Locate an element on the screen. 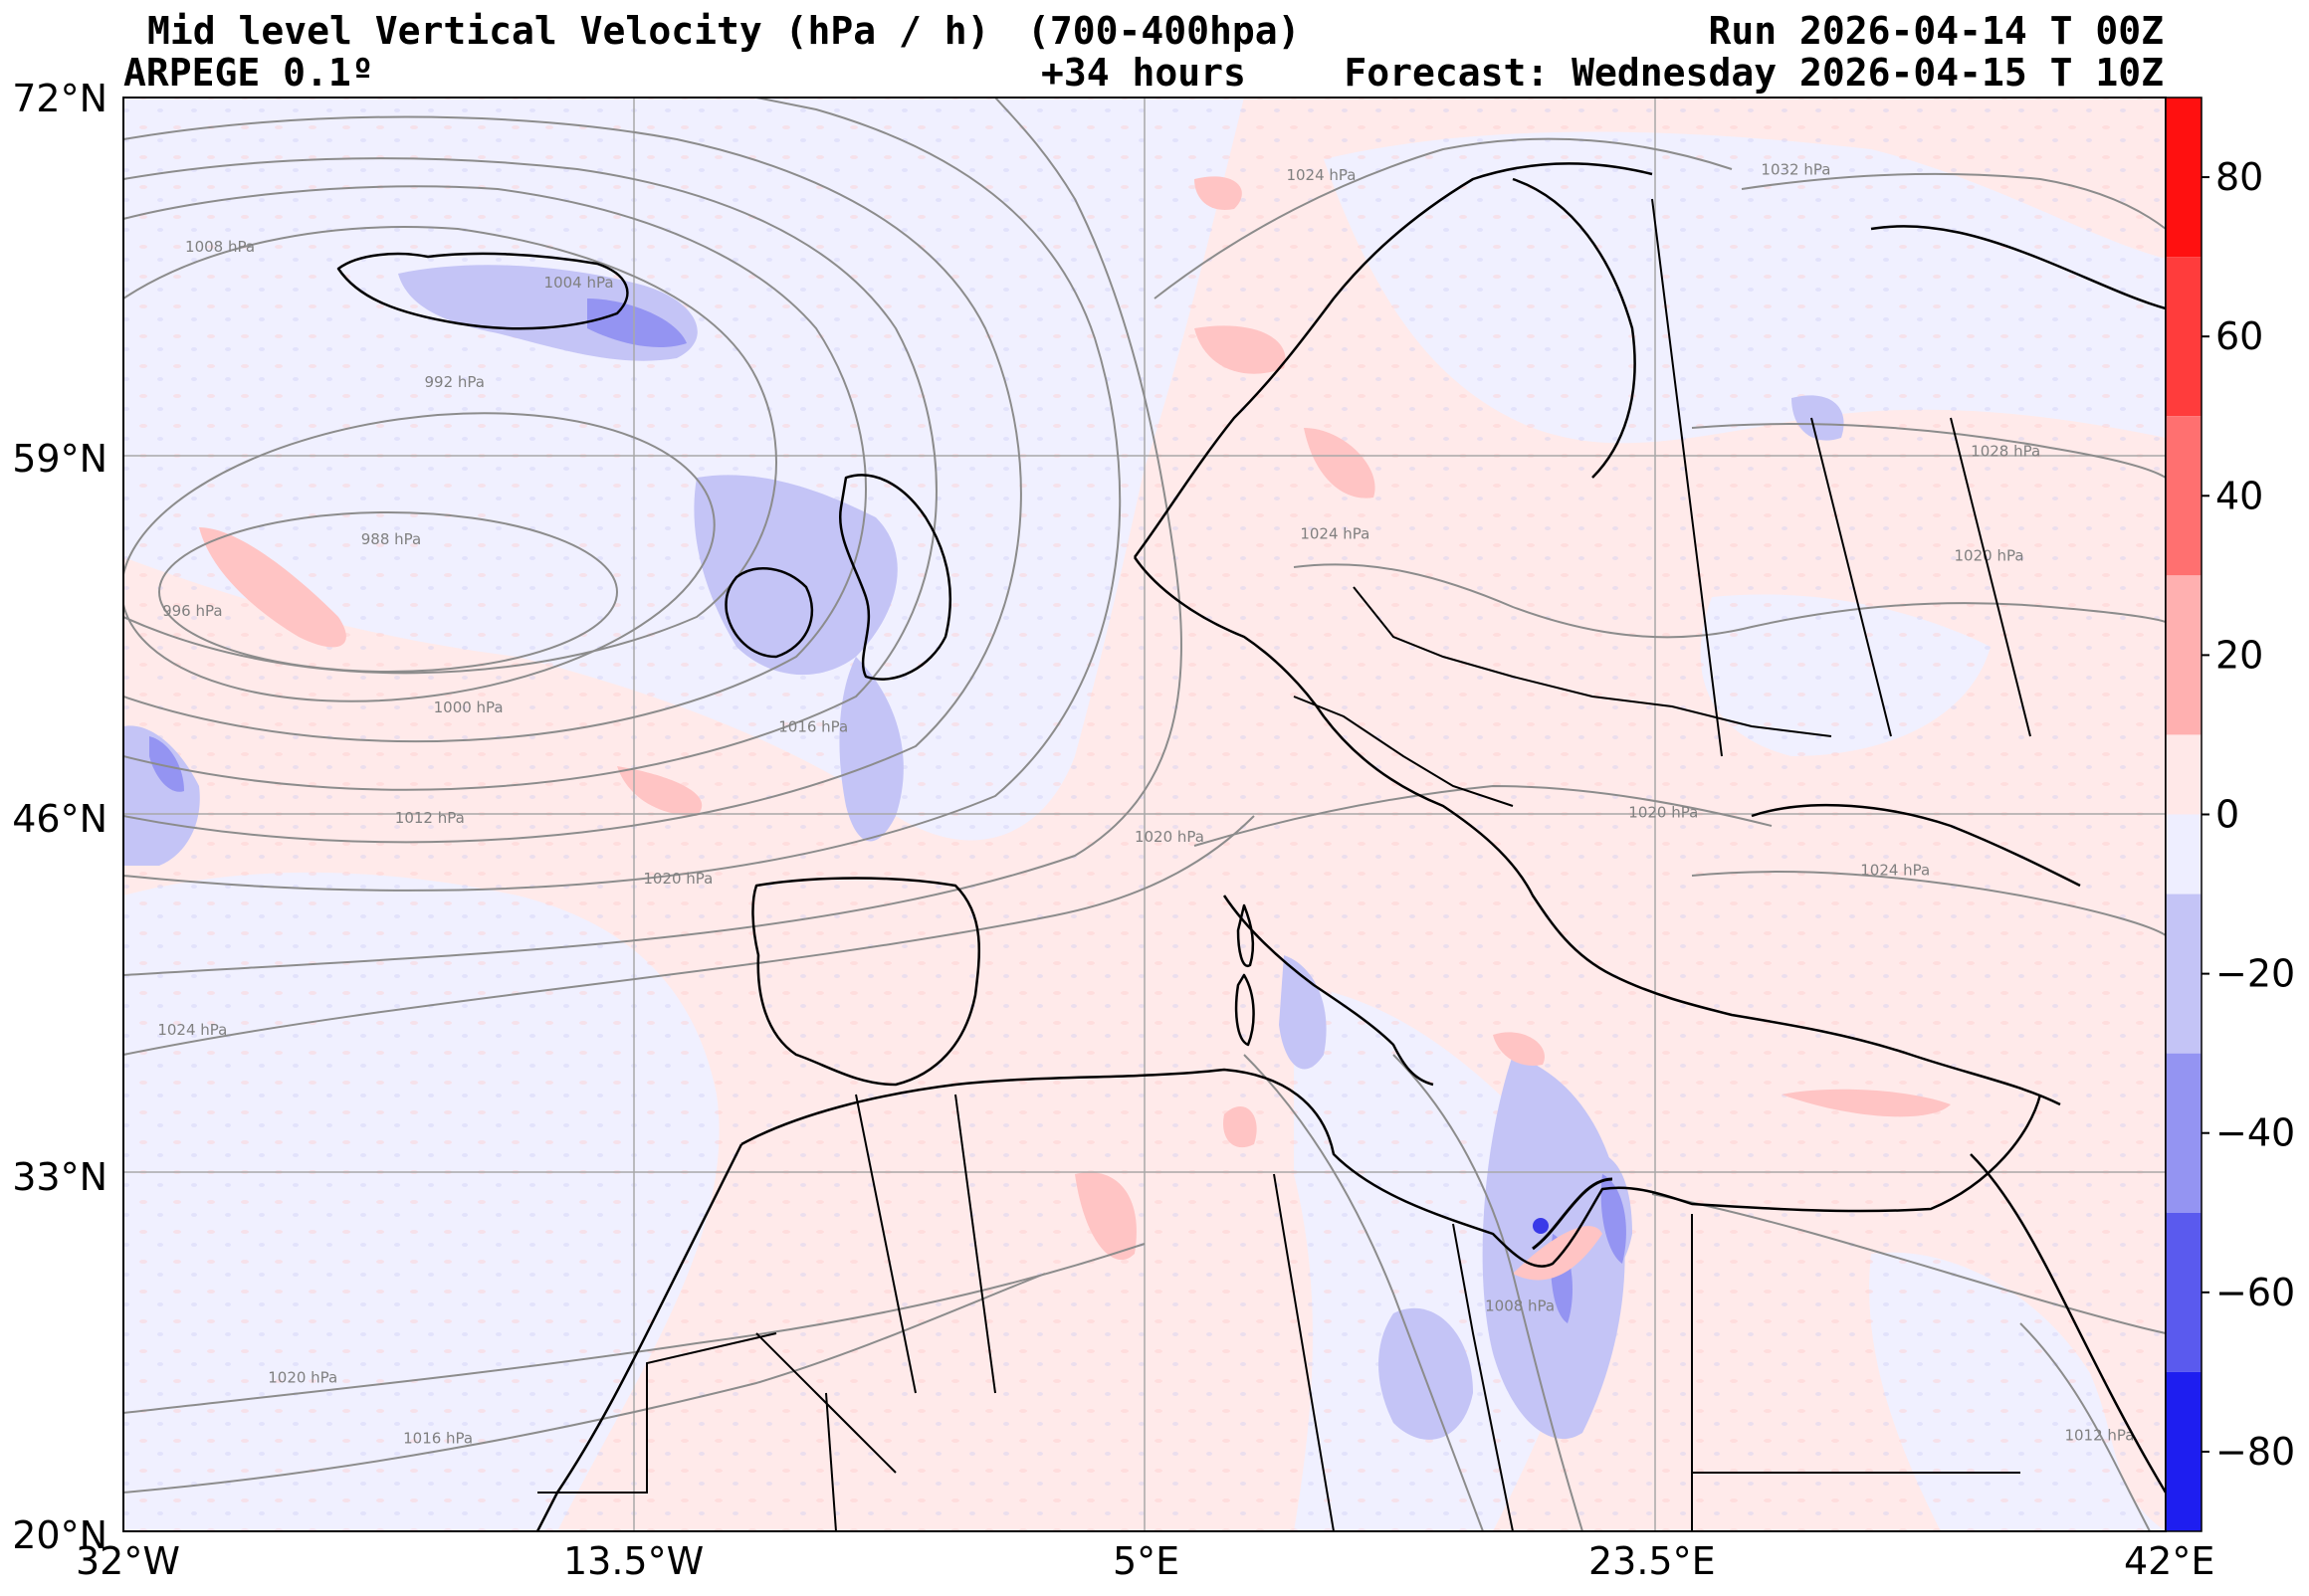 This screenshot has width=2309, height=1596. black-sea-coast is located at coordinates (1916, 845).